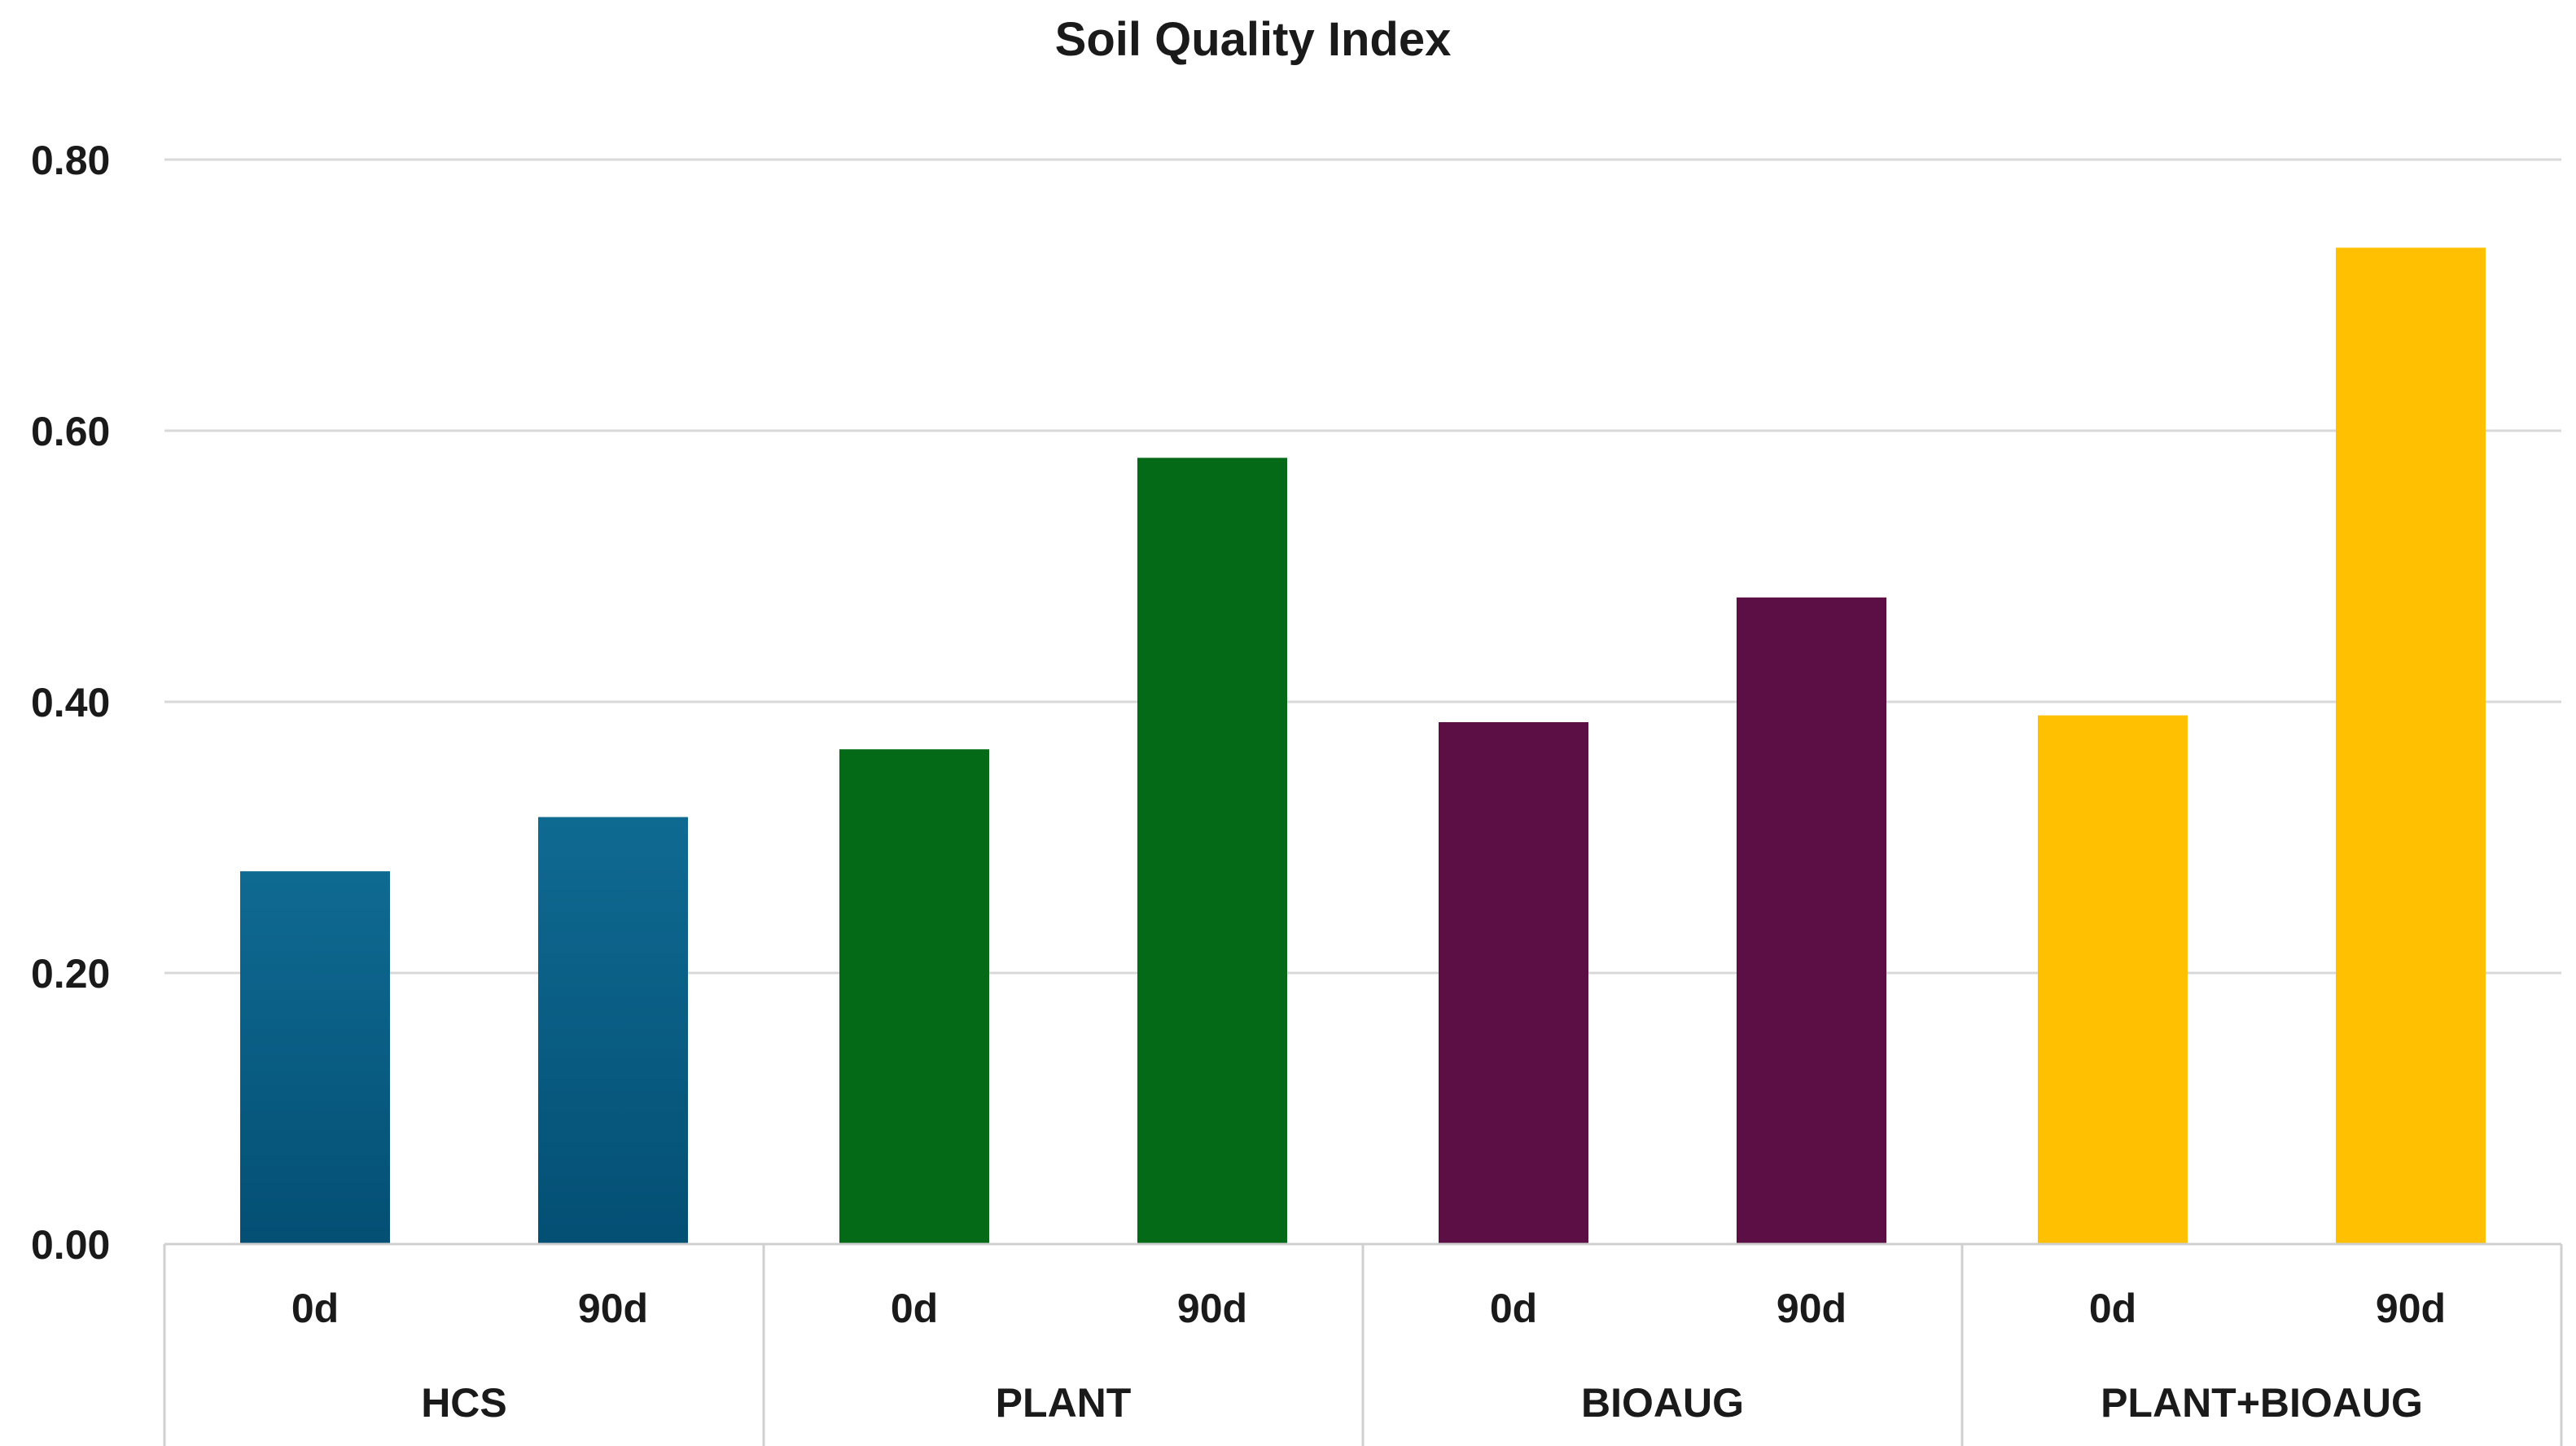 This screenshot has height=1446, width=2576. Describe the element at coordinates (1811, 921) in the screenshot. I see `bar-bioaug-90d` at that location.